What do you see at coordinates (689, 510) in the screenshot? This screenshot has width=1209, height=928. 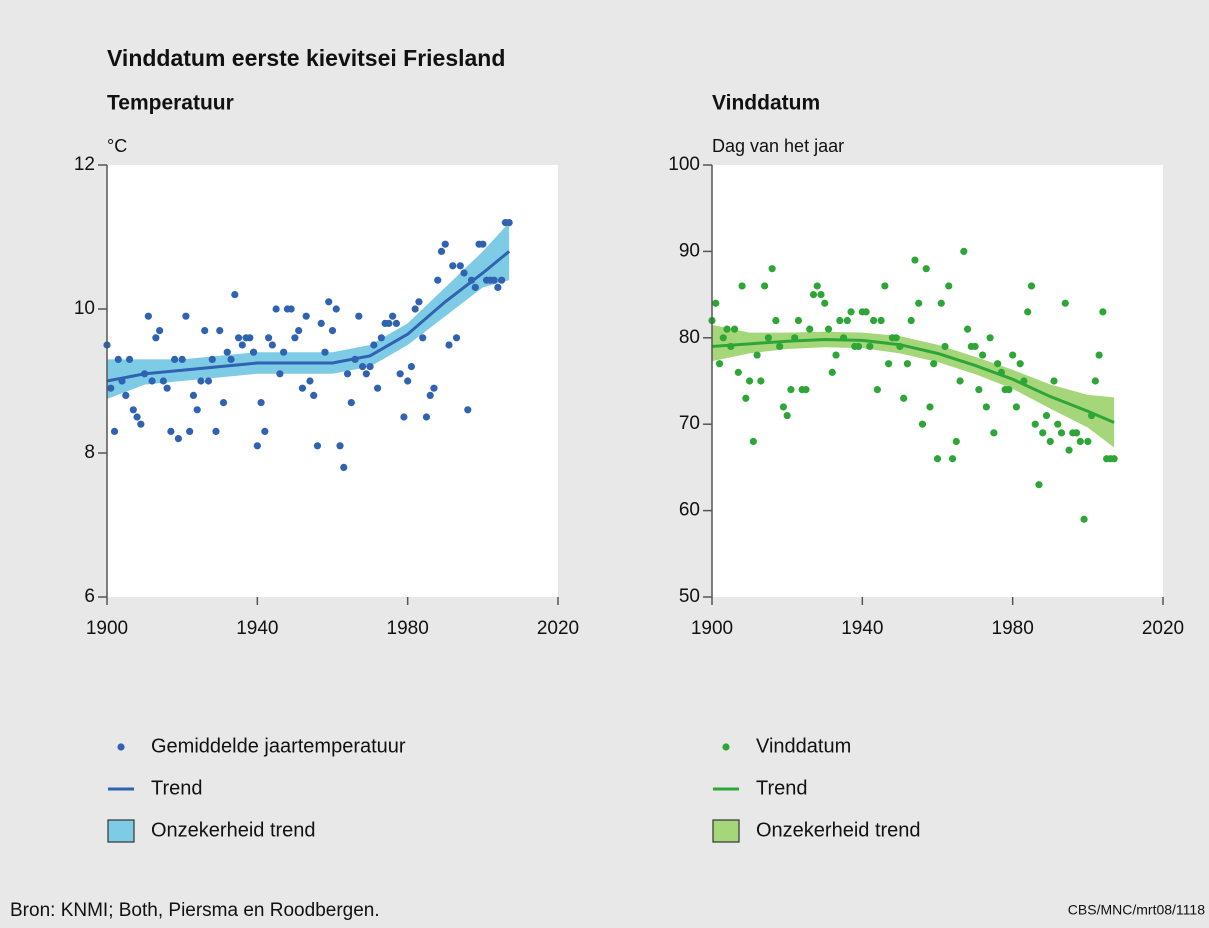 I see `y-tick-label: 60` at bounding box center [689, 510].